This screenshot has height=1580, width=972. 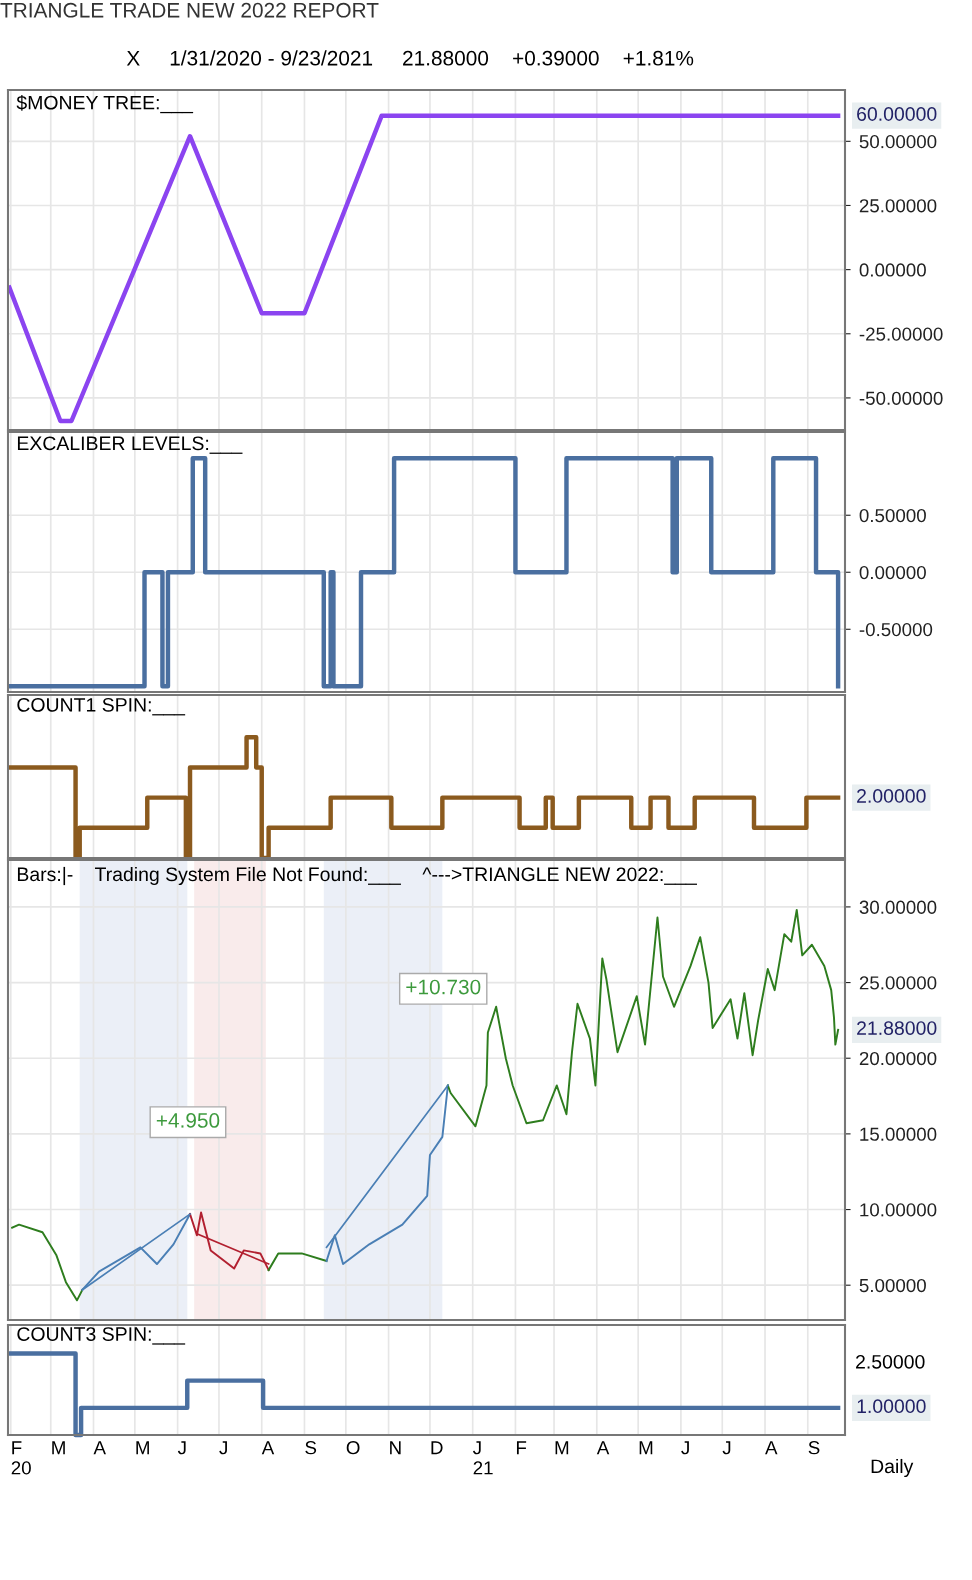 What do you see at coordinates (189, 10) in the screenshot?
I see `chart-subtitle: TRIANGLE TRADE NEW 2022 REPORT` at bounding box center [189, 10].